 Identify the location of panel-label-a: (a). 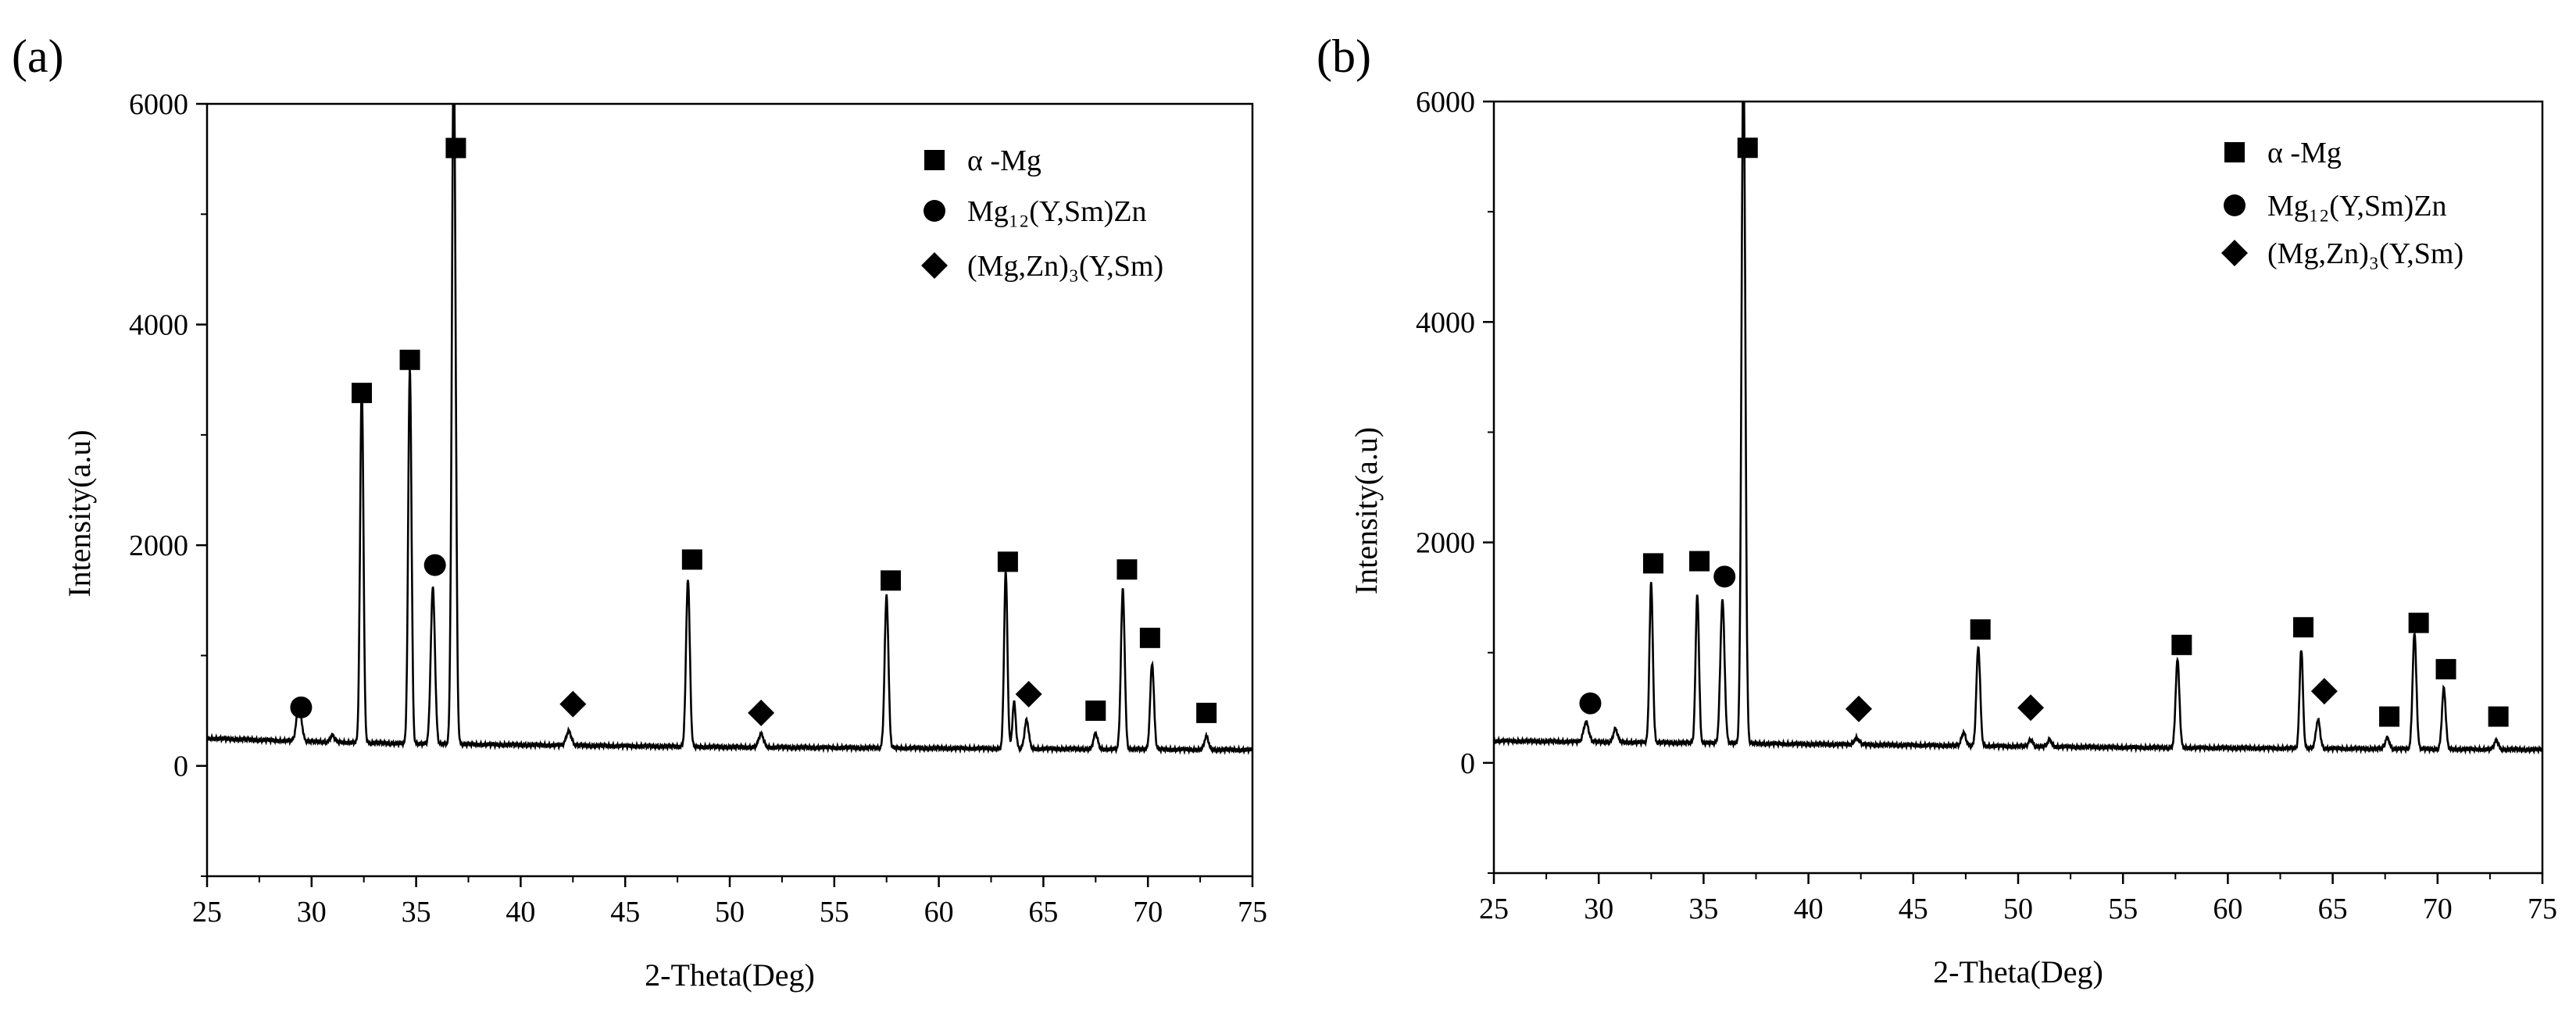
(38, 56).